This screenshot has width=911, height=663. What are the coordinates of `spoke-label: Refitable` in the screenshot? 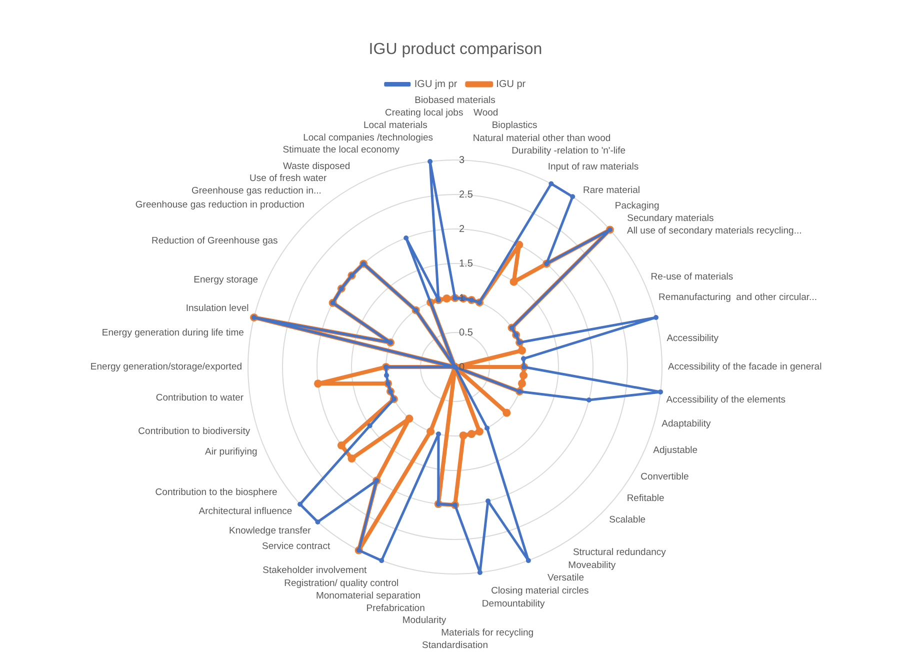 It's located at (645, 498).